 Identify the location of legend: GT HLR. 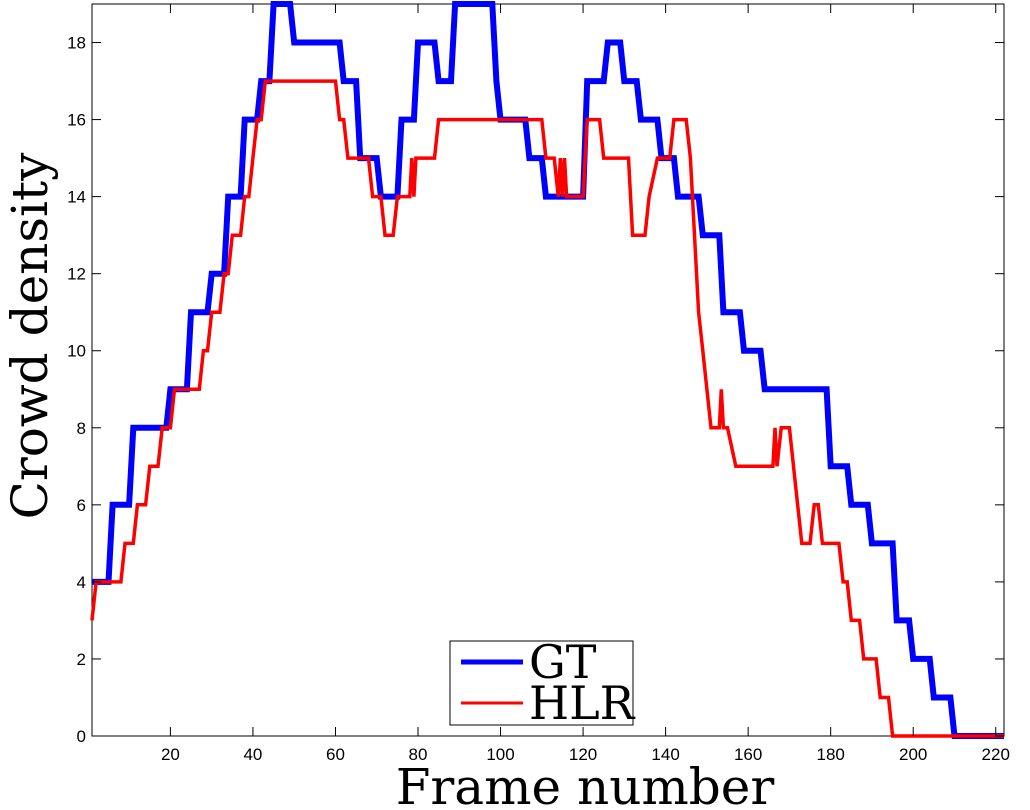
(542, 682).